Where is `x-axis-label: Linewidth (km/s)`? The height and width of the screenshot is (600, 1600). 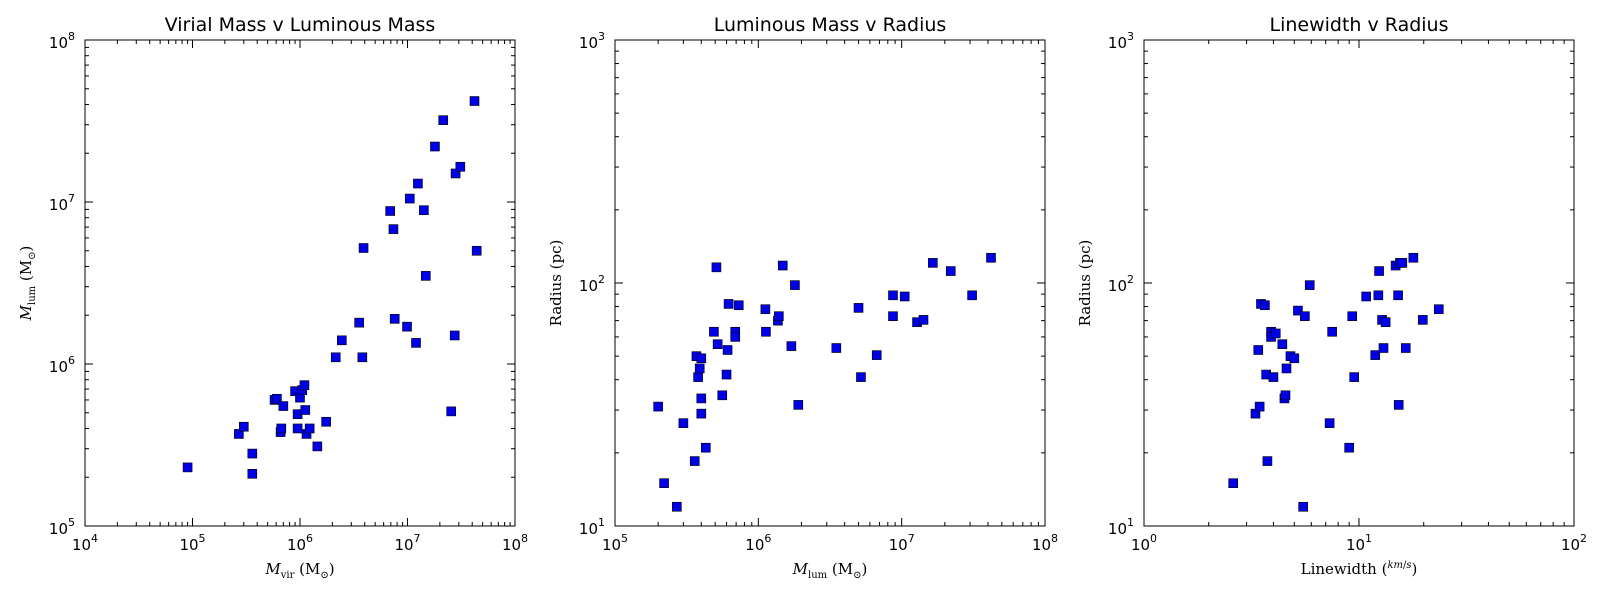 x-axis-label: Linewidth (km/s) is located at coordinates (1359, 569).